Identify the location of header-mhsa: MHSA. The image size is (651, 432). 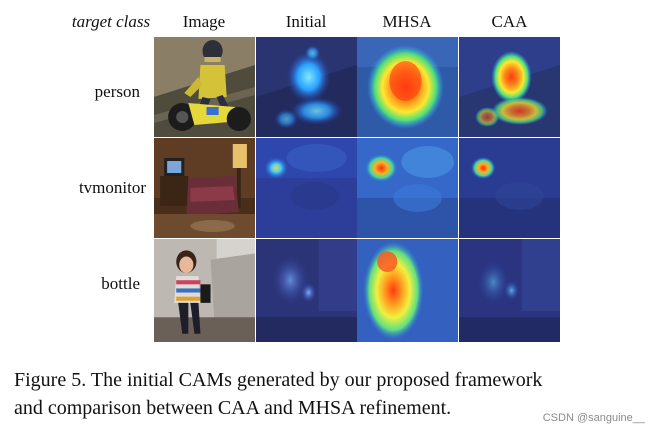
(407, 21).